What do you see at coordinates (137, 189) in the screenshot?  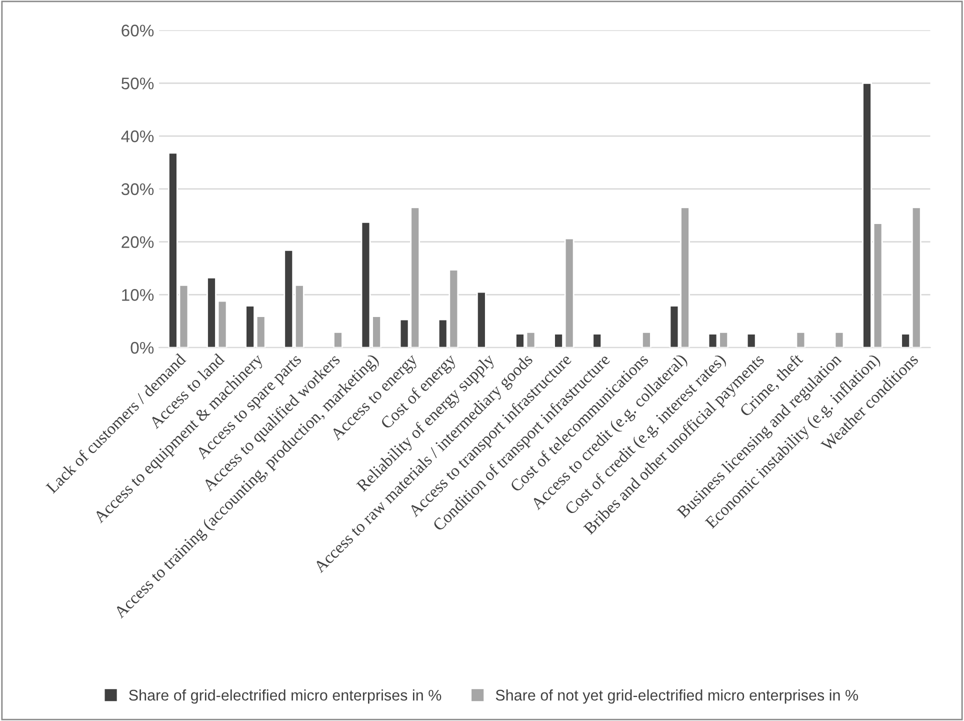 I see `y-tick-label: 30%` at bounding box center [137, 189].